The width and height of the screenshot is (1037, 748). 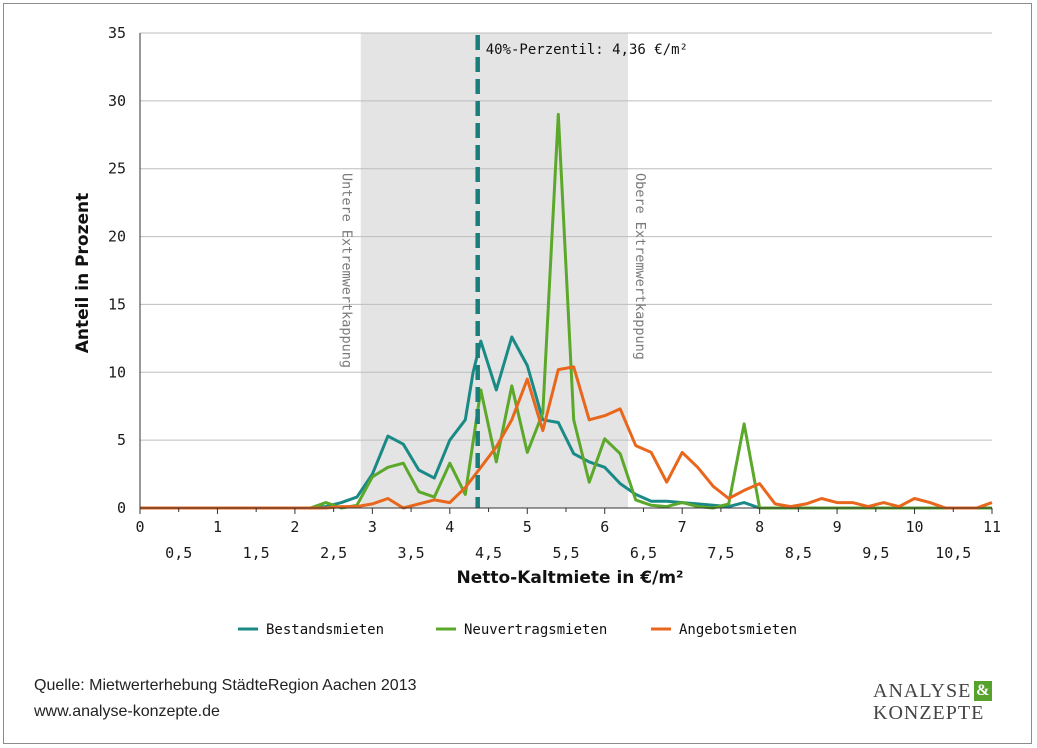 I want to click on percentile-label: 40%-Perzentil: 4,36 €/m², so click(x=587, y=50).